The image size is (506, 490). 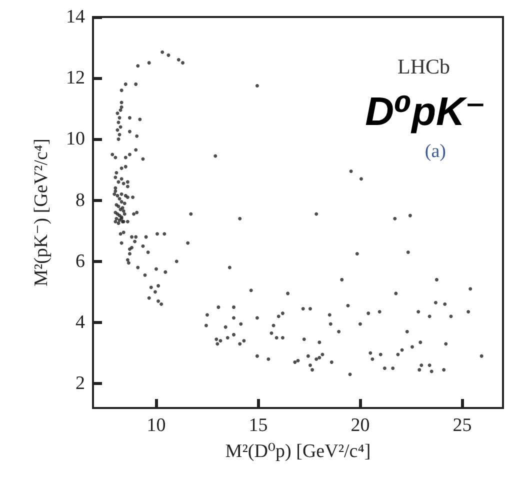 I want to click on y-tick-label: 8, so click(x=80, y=200).